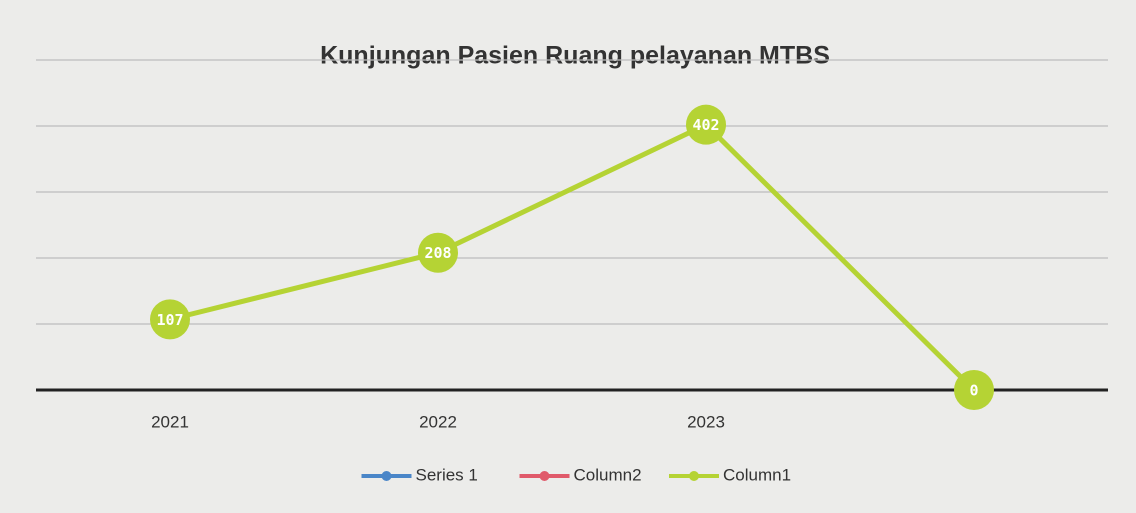 This screenshot has height=513, width=1136. What do you see at coordinates (170, 421) in the screenshot?
I see `x-tick-label: 2021` at bounding box center [170, 421].